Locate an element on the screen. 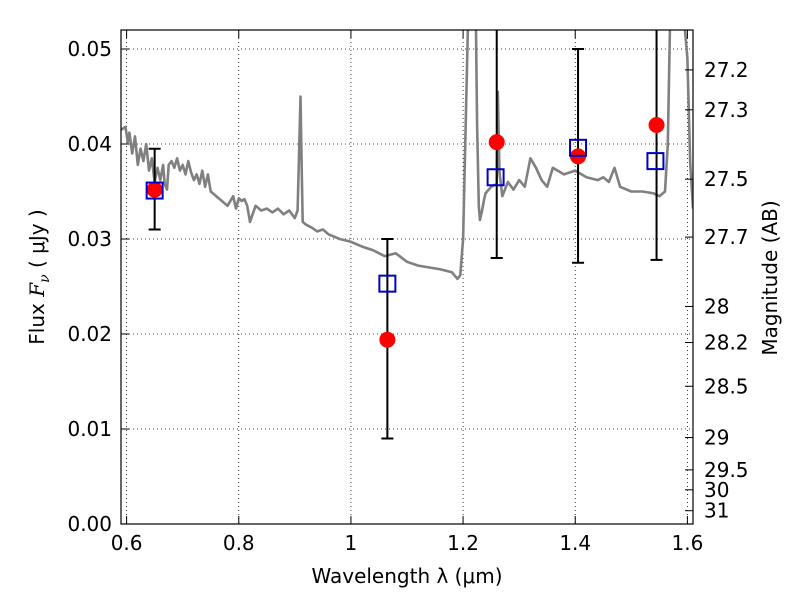  y-tick-label: 0.04 is located at coordinates (89, 144).